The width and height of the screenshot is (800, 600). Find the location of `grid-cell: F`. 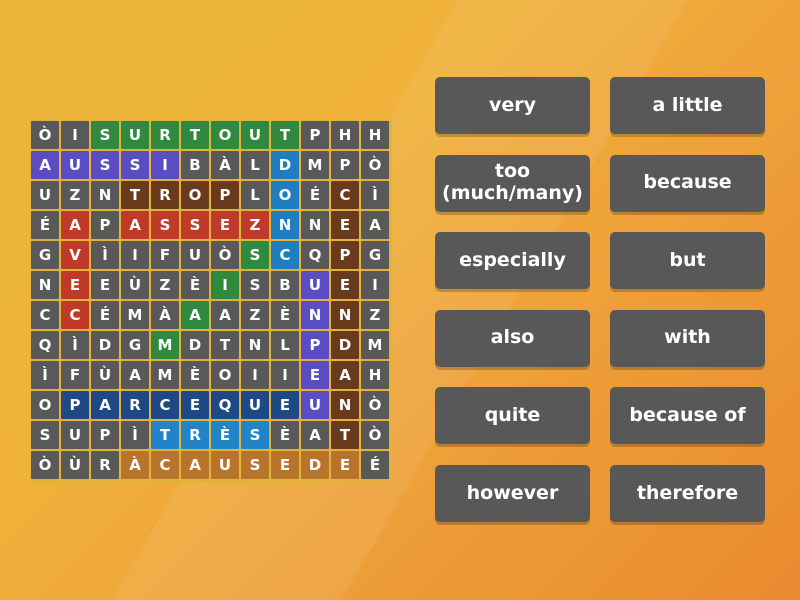

grid-cell: F is located at coordinates (165, 255).